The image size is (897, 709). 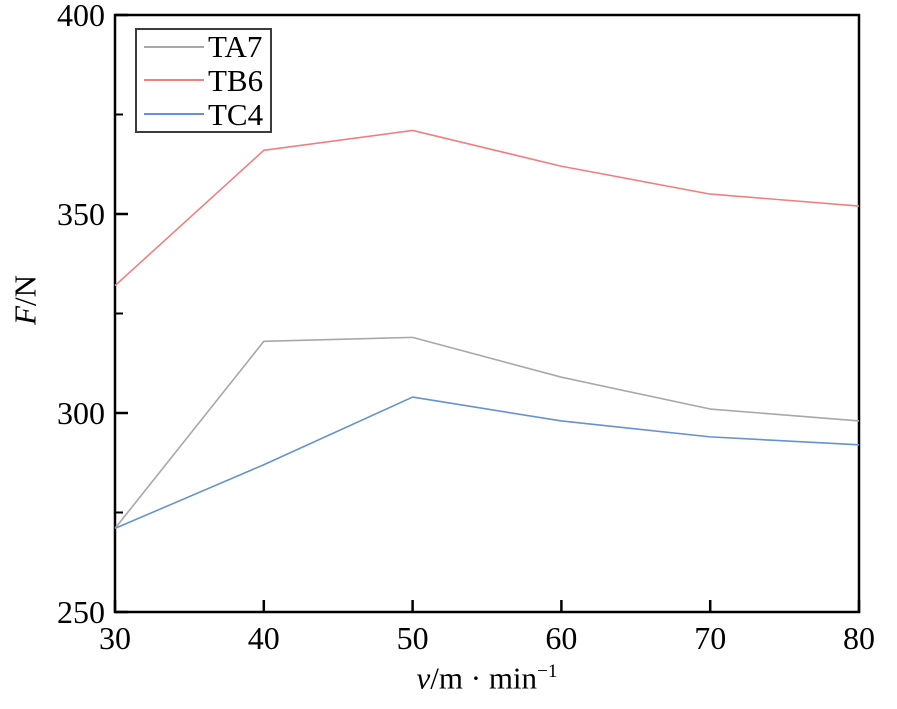 What do you see at coordinates (81, 16) in the screenshot?
I see `y-tick-label: 400` at bounding box center [81, 16].